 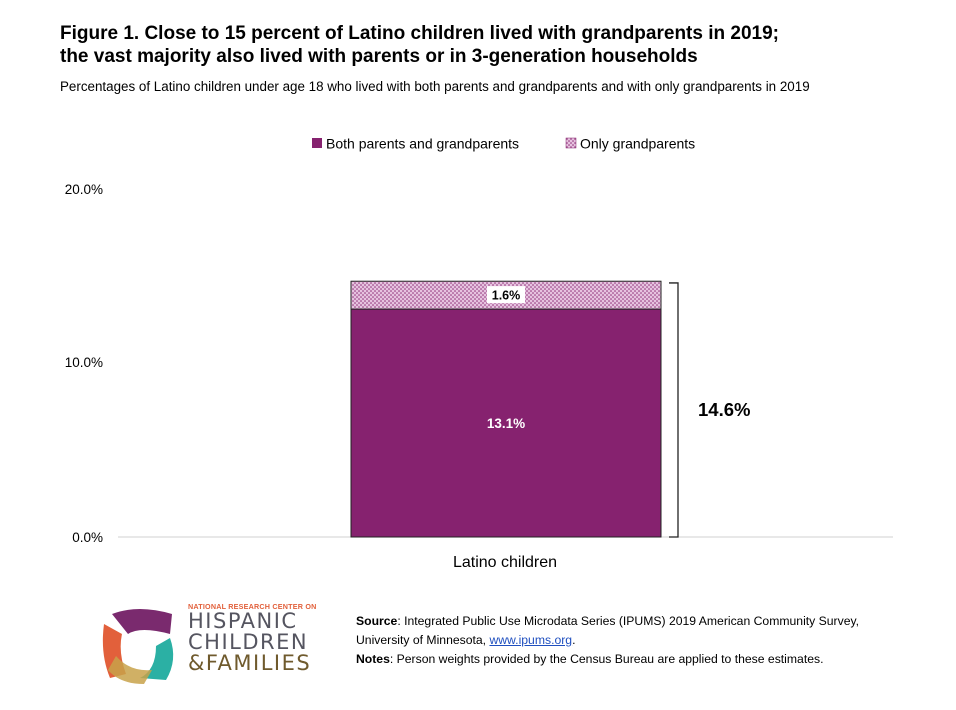 What do you see at coordinates (248, 642) in the screenshot?
I see `logo-word-children: CHILDREN` at bounding box center [248, 642].